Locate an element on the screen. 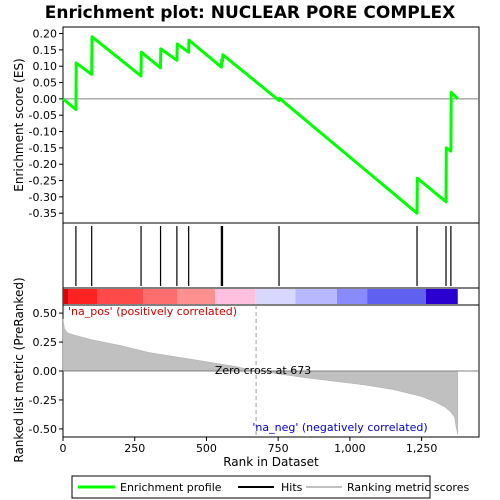  rank-x-tick-label: 1,250 is located at coordinates (422, 448).